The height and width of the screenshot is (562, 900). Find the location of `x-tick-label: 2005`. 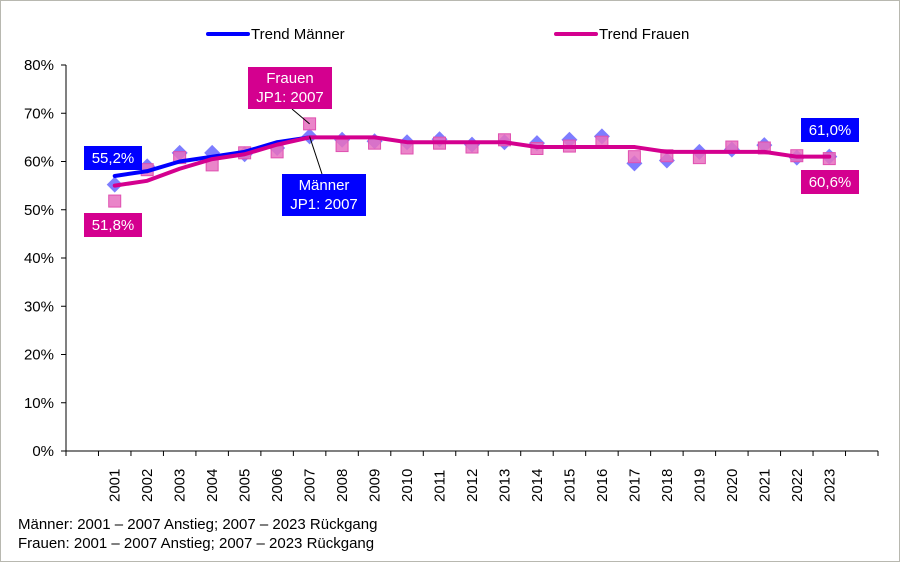

x-tick-label: 2005 is located at coordinates (245, 485).